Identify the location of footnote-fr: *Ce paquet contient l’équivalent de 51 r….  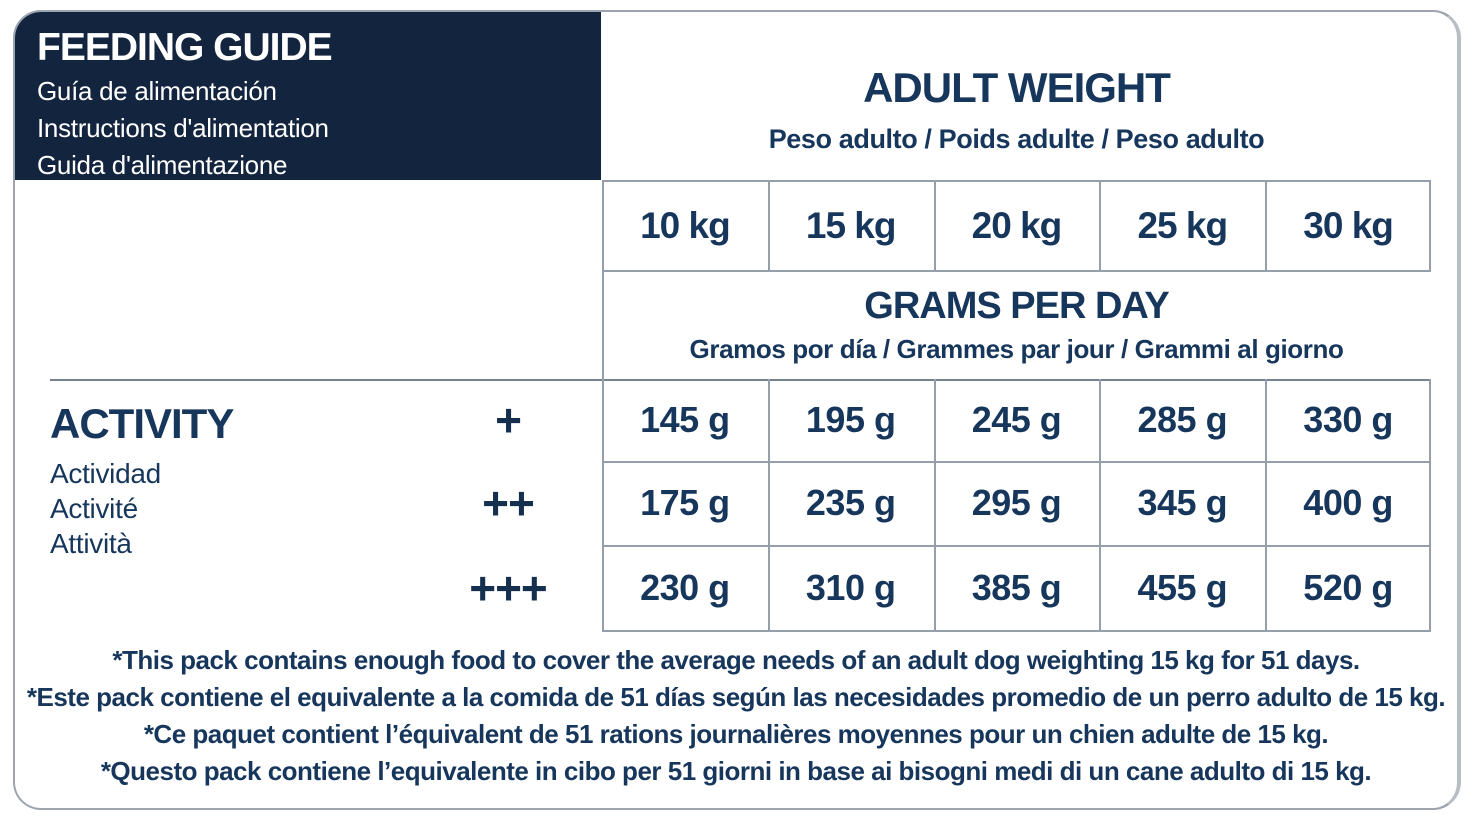
(736, 734).